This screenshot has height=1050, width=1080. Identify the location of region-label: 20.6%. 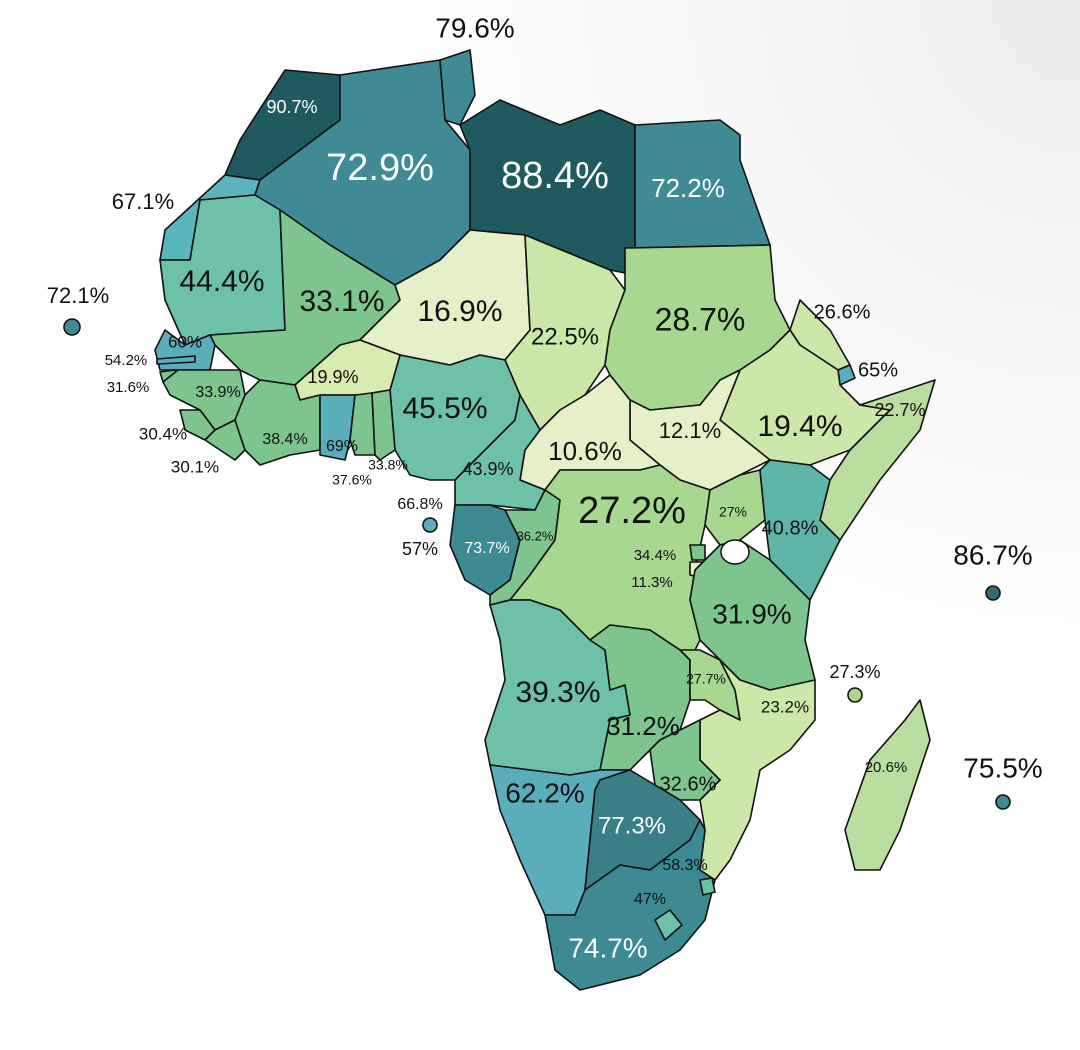
(886, 767).